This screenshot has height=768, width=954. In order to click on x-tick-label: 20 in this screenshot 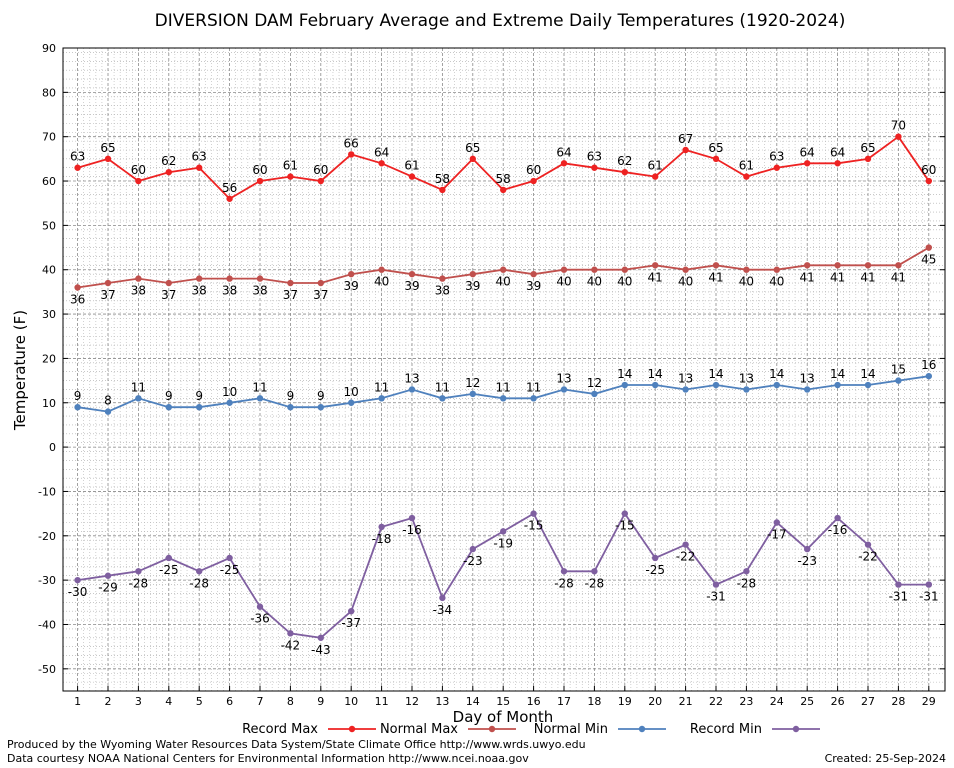, I will do `click(655, 701)`.